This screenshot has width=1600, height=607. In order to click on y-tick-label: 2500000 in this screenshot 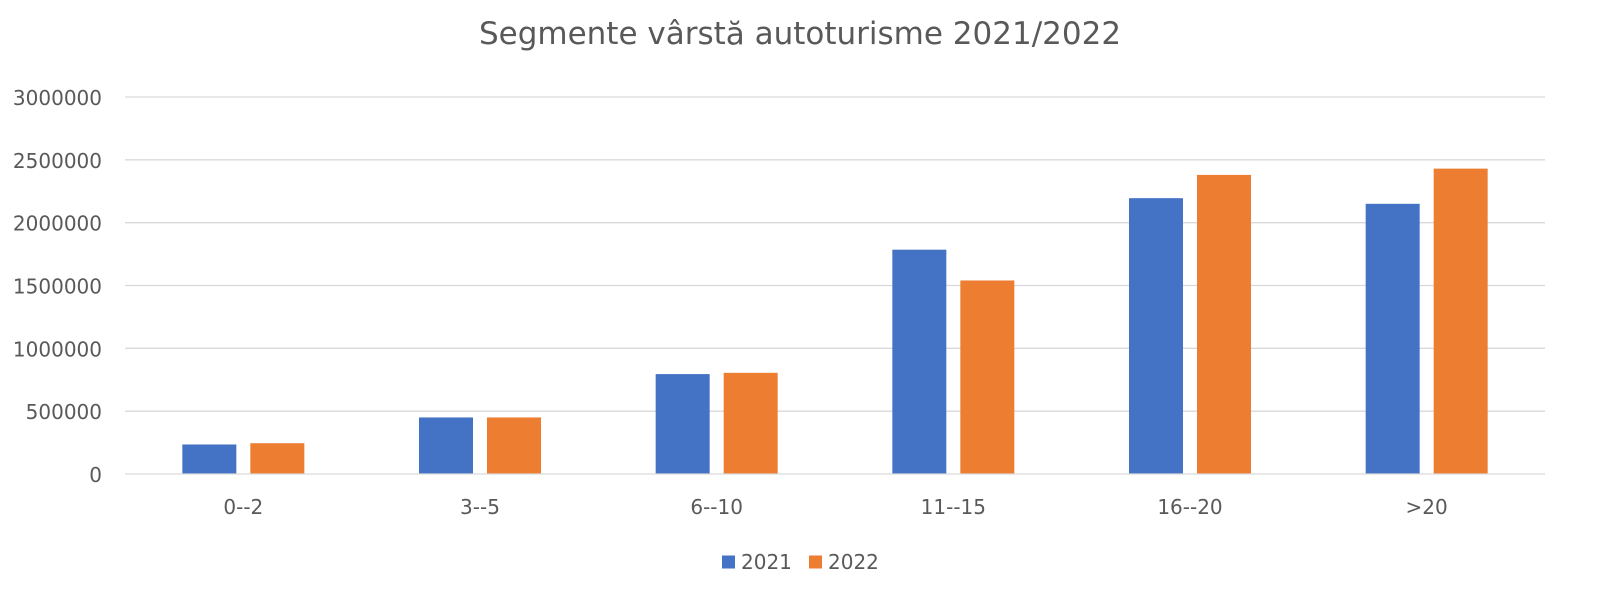, I will do `click(57, 161)`.